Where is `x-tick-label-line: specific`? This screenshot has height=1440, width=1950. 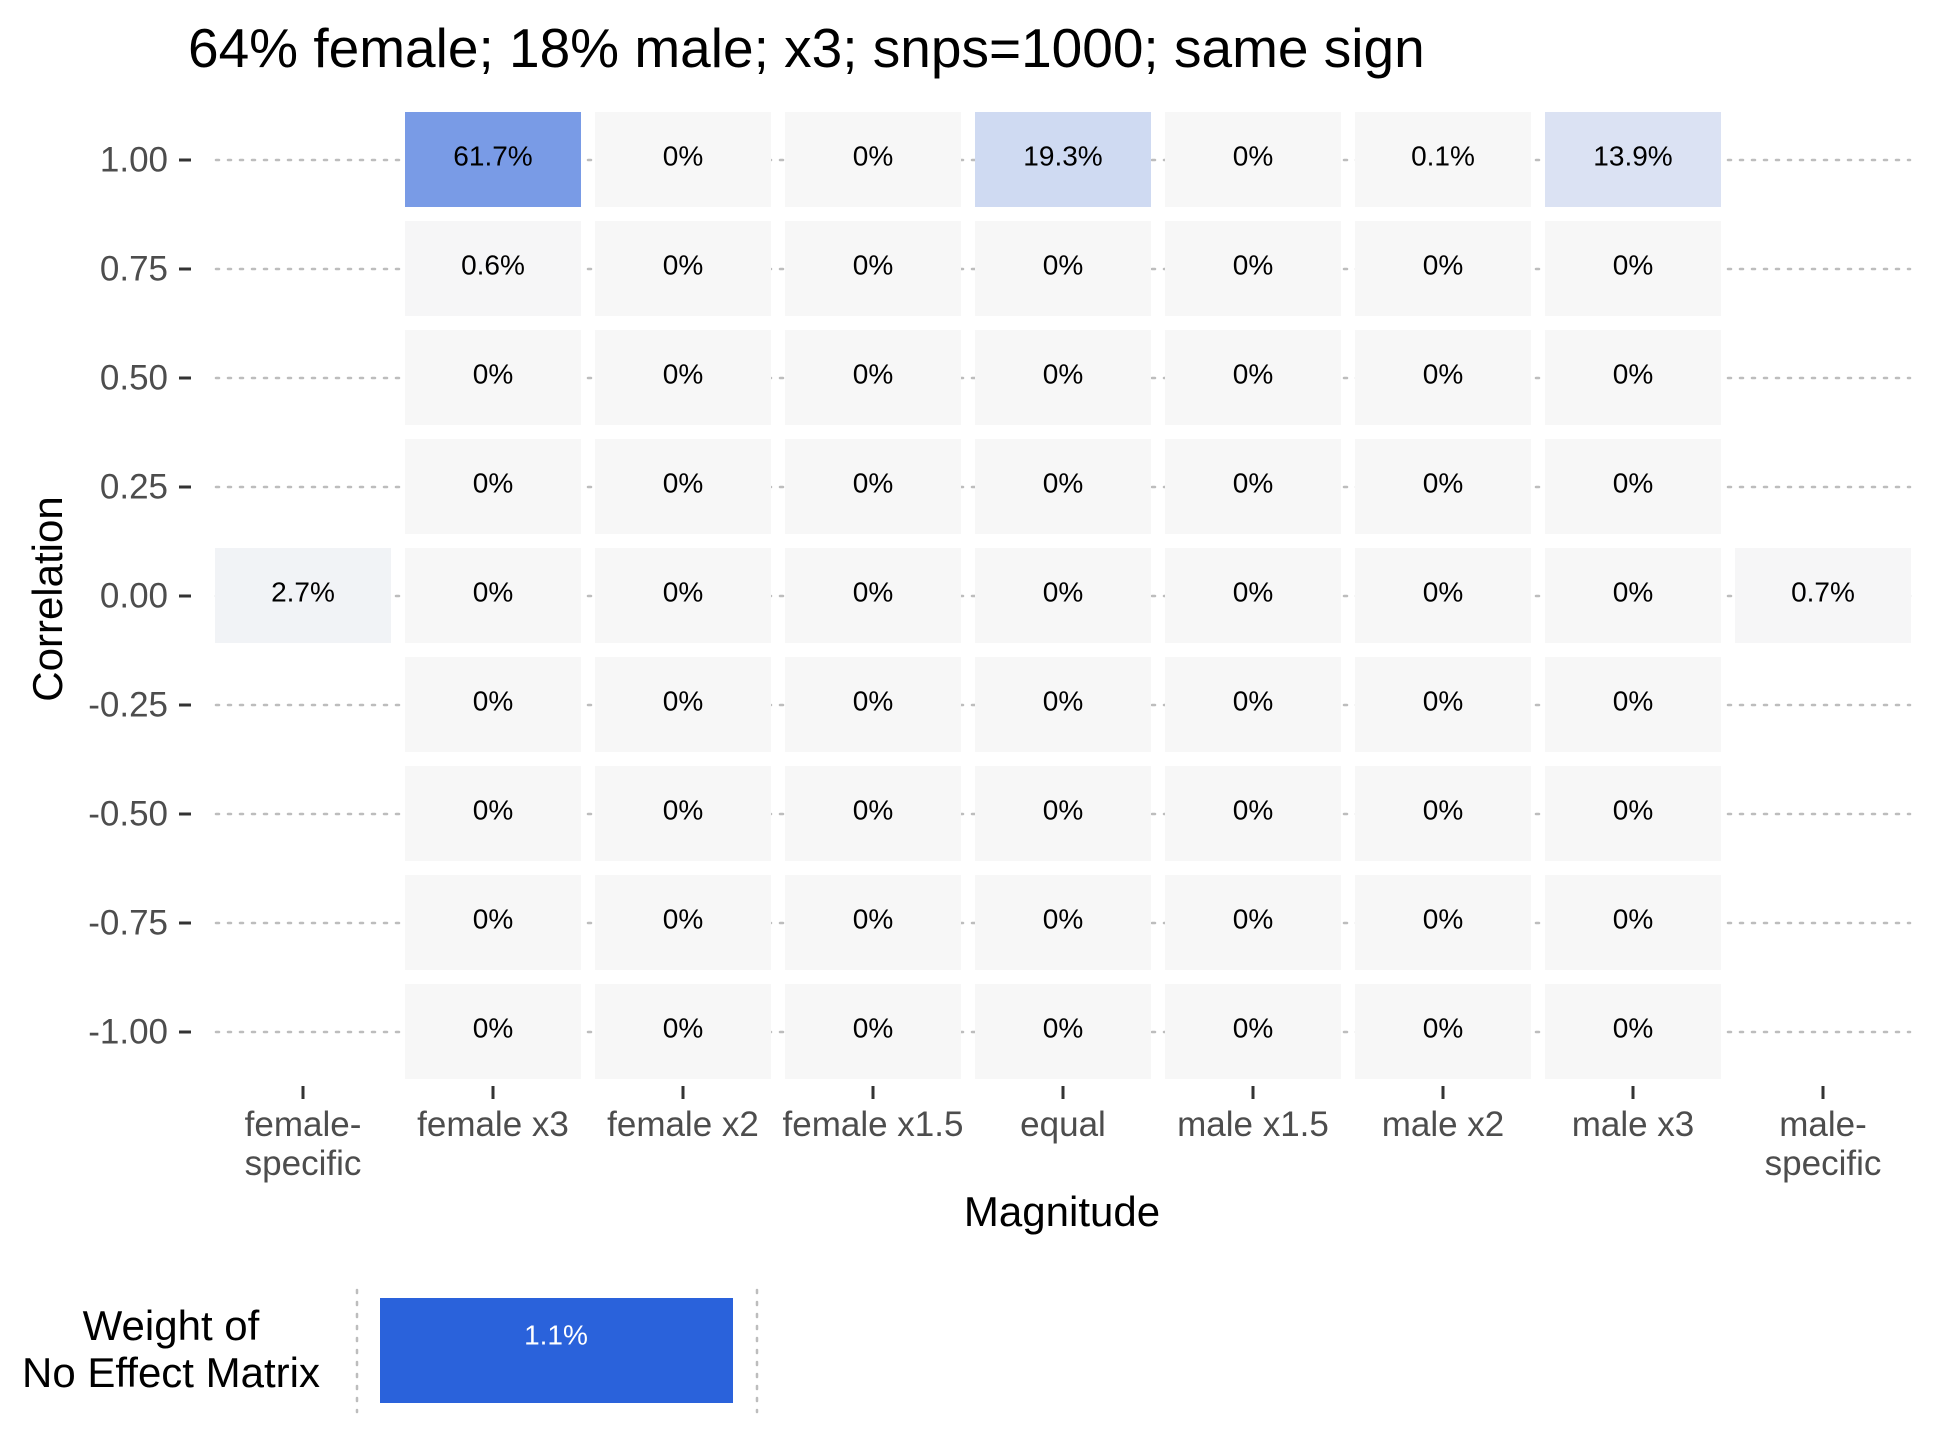
x-tick-label-line: specific is located at coordinates (1823, 1163).